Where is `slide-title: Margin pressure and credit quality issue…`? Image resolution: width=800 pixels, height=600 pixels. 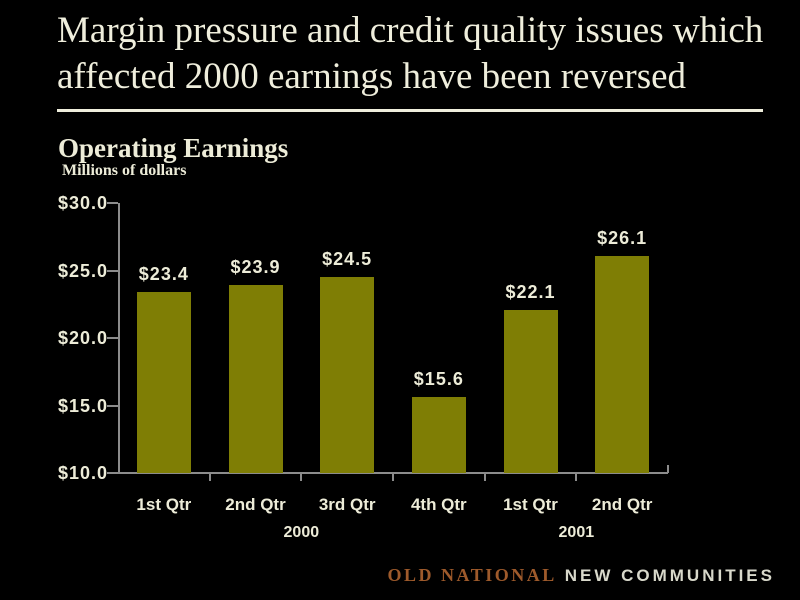 slide-title: Margin pressure and credit quality issue… is located at coordinates (410, 54).